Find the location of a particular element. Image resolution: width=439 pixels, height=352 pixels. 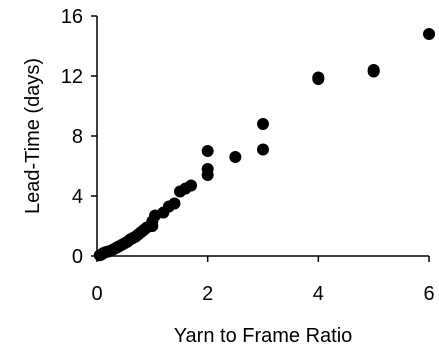

y-tick-label: 4 is located at coordinates (77, 197).